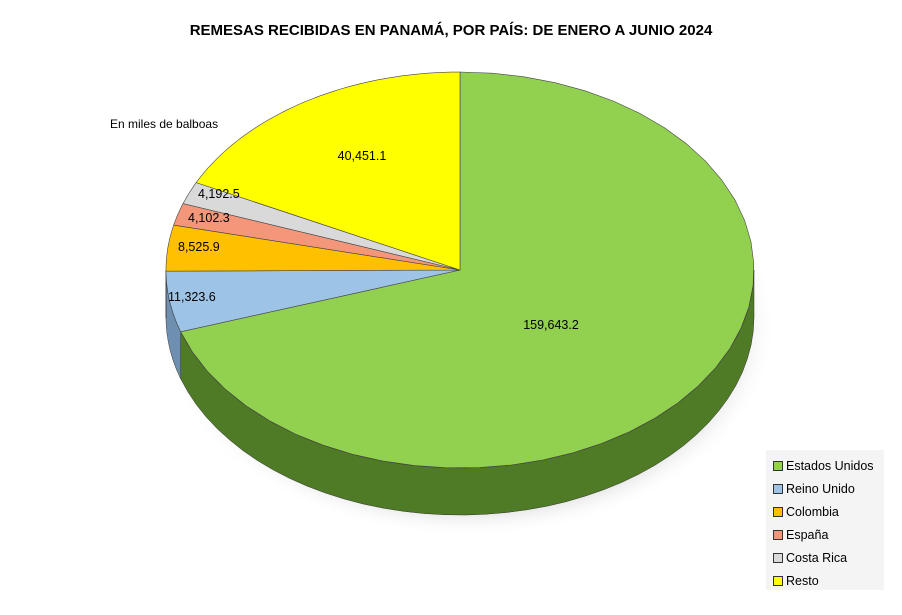 This screenshot has width=902, height=615. What do you see at coordinates (362, 156) in the screenshot?
I see `data-label: 40,451.1` at bounding box center [362, 156].